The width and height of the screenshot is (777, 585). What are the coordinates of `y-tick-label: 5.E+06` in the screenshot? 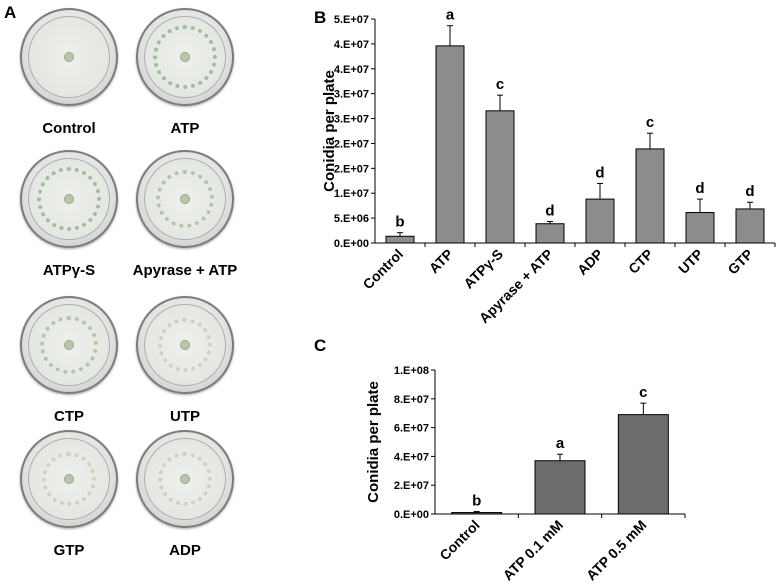 It's located at (351, 219).